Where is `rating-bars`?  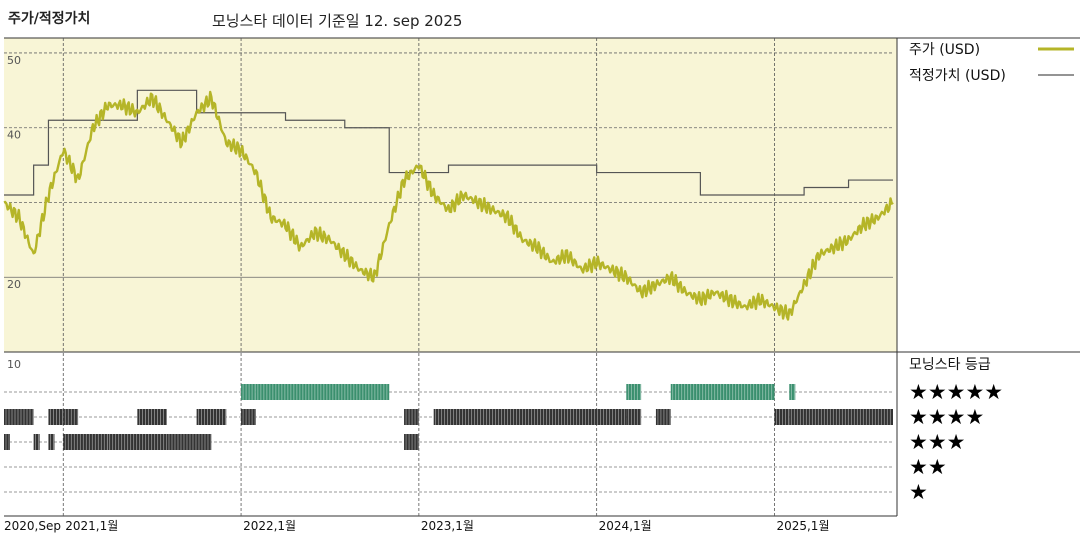
rating-bars is located at coordinates (448, 417).